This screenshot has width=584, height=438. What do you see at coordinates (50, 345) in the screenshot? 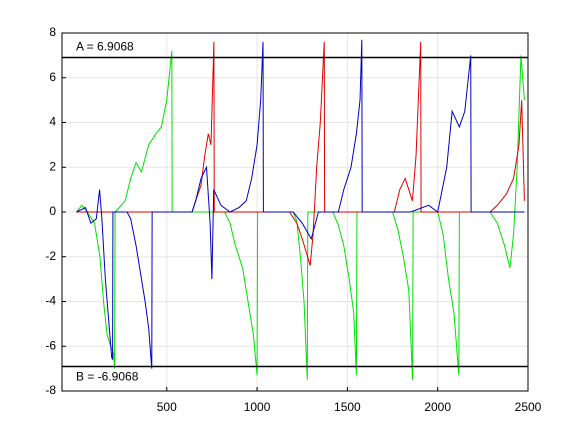
I see `y-tick-label: -6` at bounding box center [50, 345].